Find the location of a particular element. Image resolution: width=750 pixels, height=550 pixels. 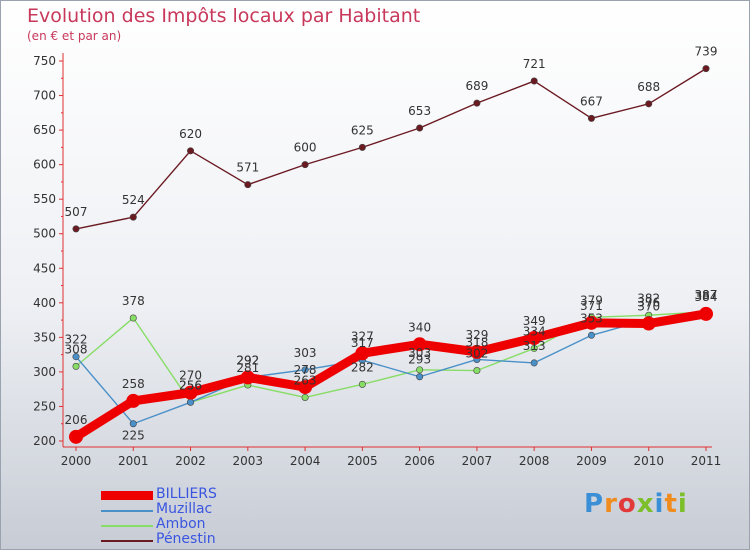

data-label-ambon: 334 is located at coordinates (534, 331).